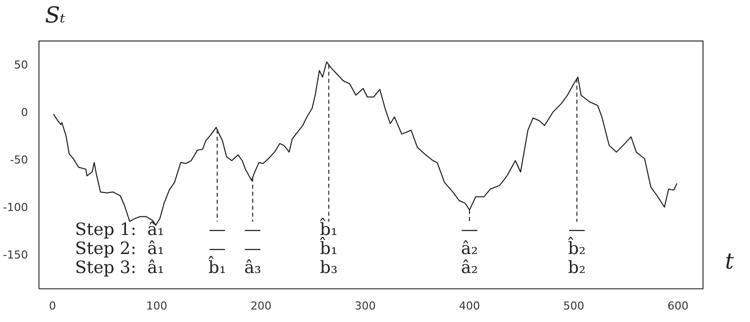  I want to click on y-axis-title: Sₜ, so click(55, 16).